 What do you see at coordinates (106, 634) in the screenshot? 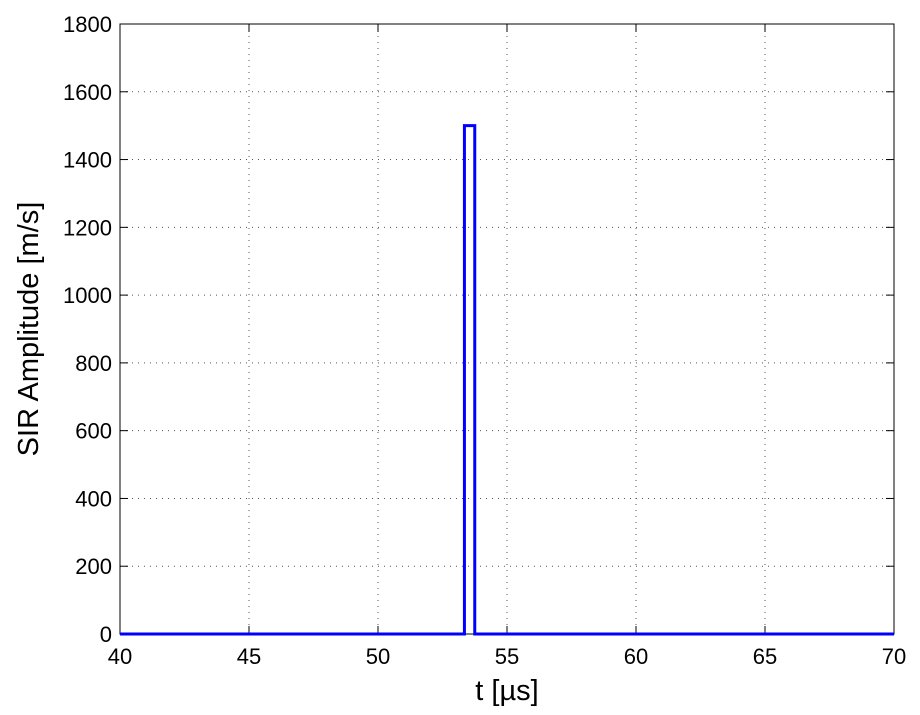
I see `y-tick-label: 0` at bounding box center [106, 634].